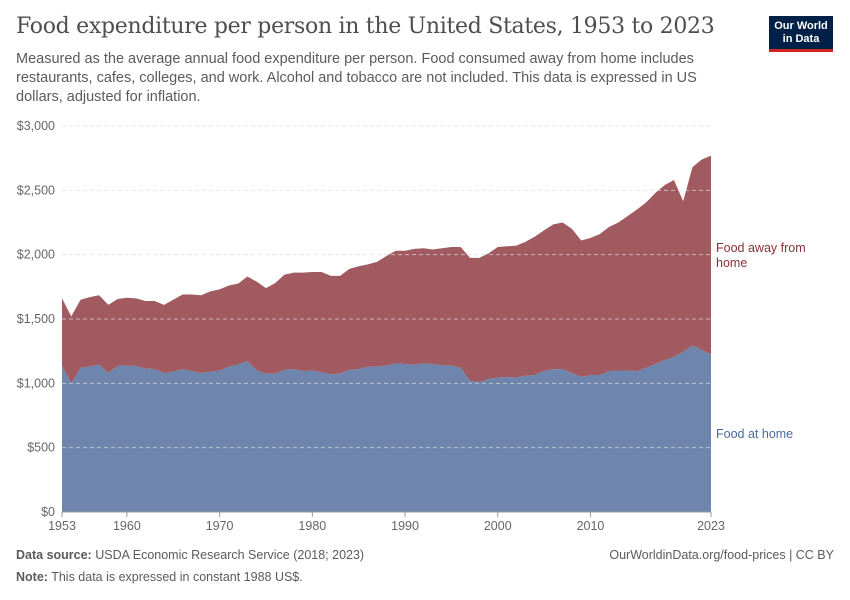 Image resolution: width=850 pixels, height=600 pixels. What do you see at coordinates (36, 255) in the screenshot?
I see `y-tick-label: $2,000` at bounding box center [36, 255].